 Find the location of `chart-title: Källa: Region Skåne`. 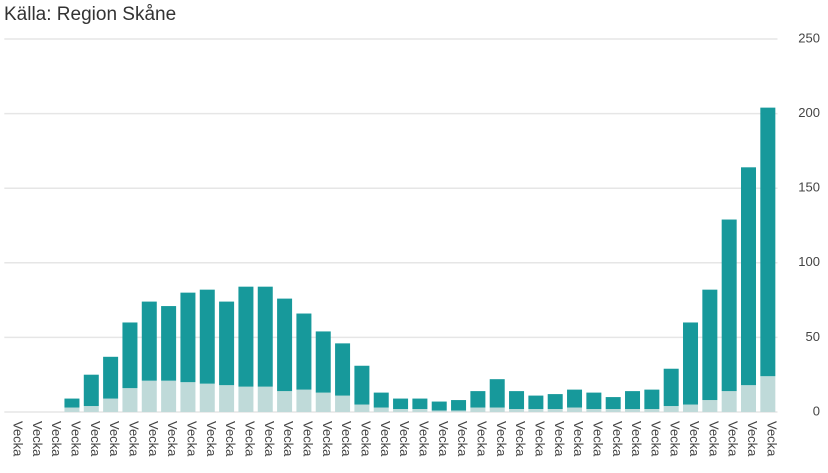

chart-title: Källa: Region Skåne is located at coordinates (90, 14).